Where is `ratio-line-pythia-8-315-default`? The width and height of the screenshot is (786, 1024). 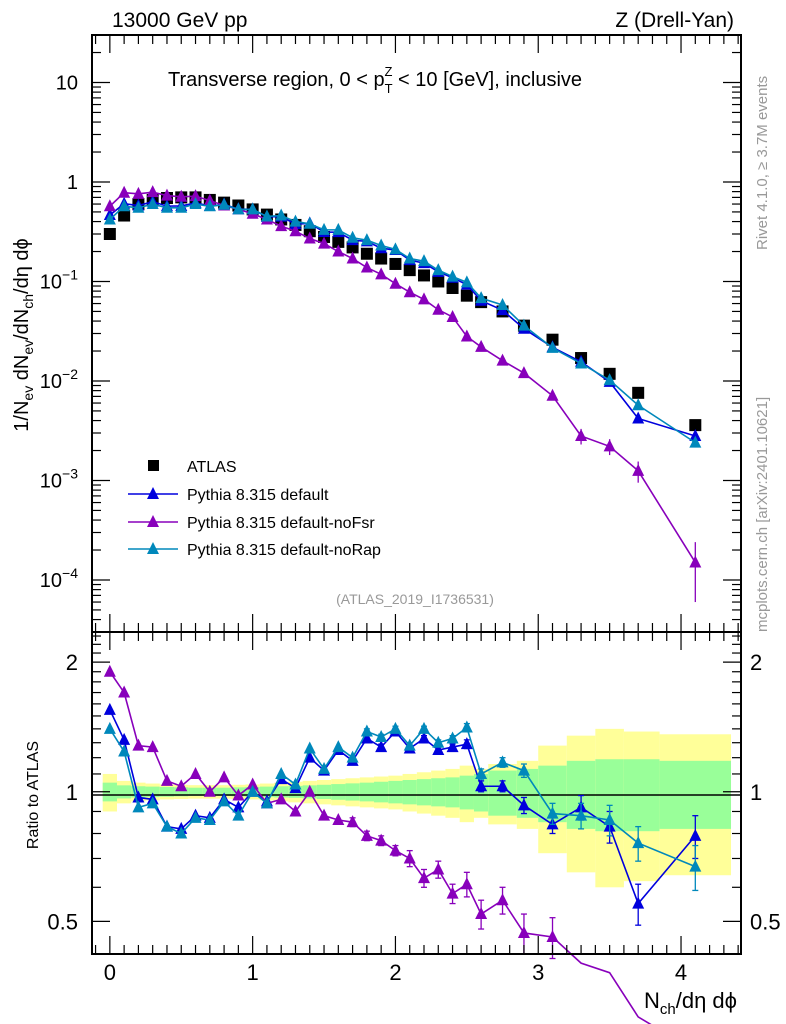
ratio-line-pythia-8-315-default is located at coordinates (402, 807).